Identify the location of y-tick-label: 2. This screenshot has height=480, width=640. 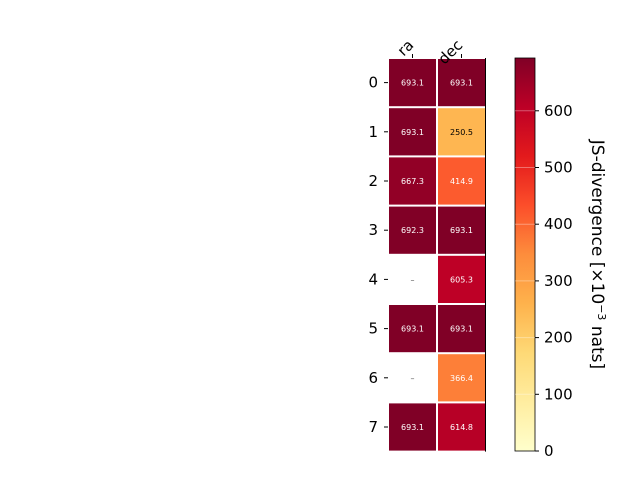
(373, 181).